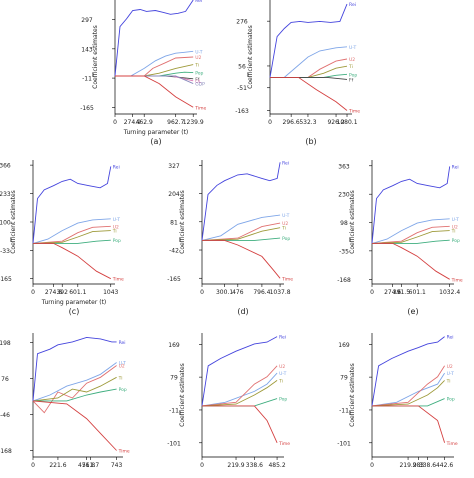 This screenshot has width=474, height=478. What do you see at coordinates (86, 465) in the screenshot?
I see `x-tick-label: 476.8` at bounding box center [86, 465].